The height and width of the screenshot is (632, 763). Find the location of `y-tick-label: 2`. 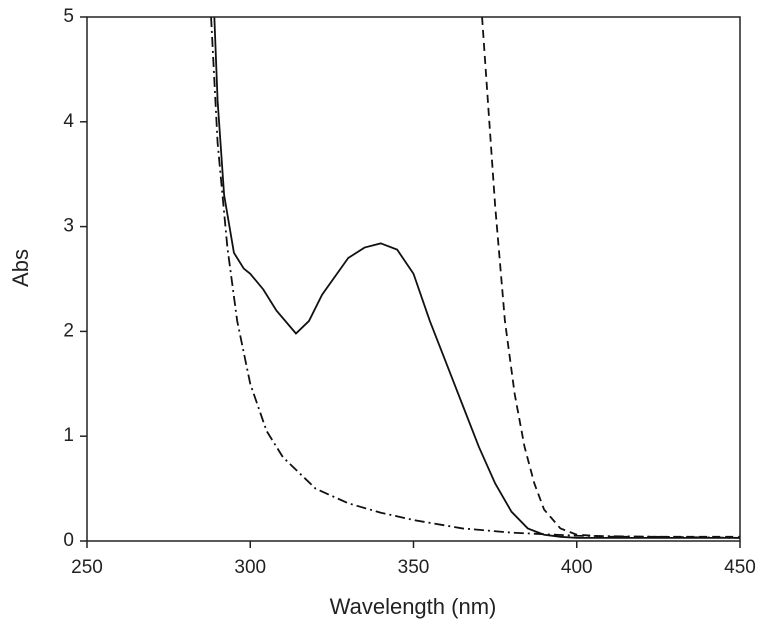

y-tick-label: 2 is located at coordinates (68, 330).